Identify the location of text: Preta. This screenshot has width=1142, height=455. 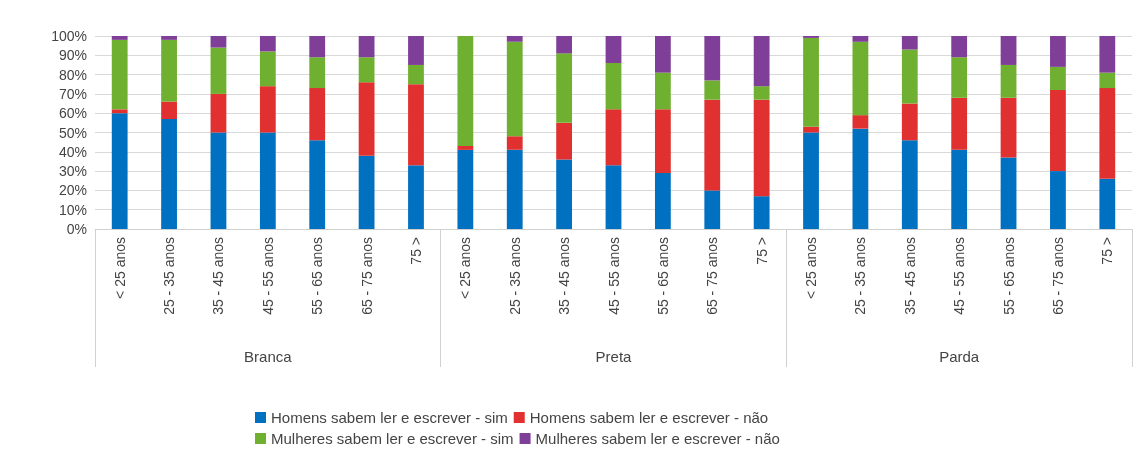
(614, 356).